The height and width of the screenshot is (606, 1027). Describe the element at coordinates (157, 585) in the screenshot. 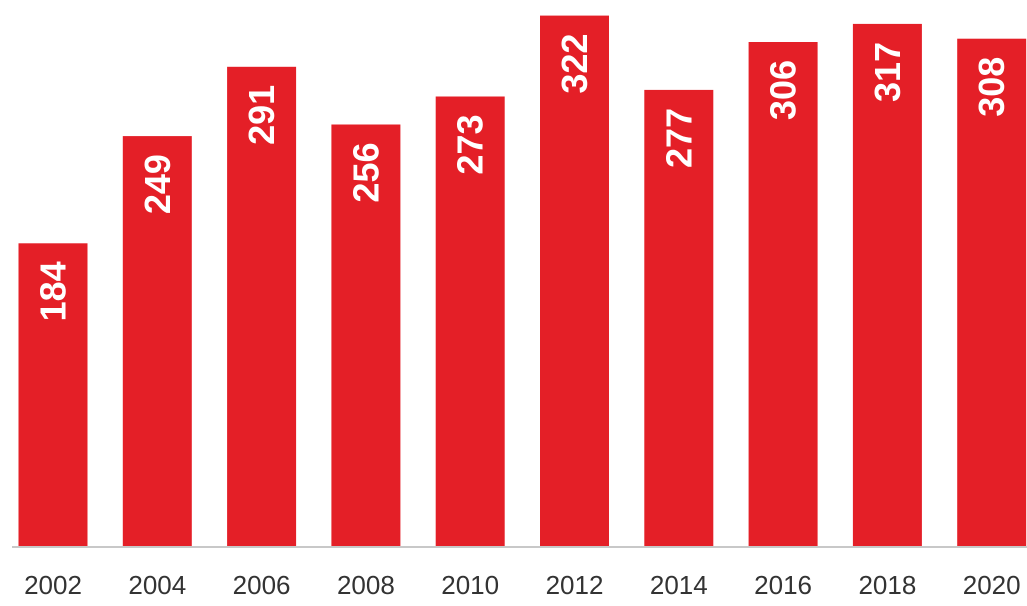

I see `x-tick-label-2004: 2004` at that location.